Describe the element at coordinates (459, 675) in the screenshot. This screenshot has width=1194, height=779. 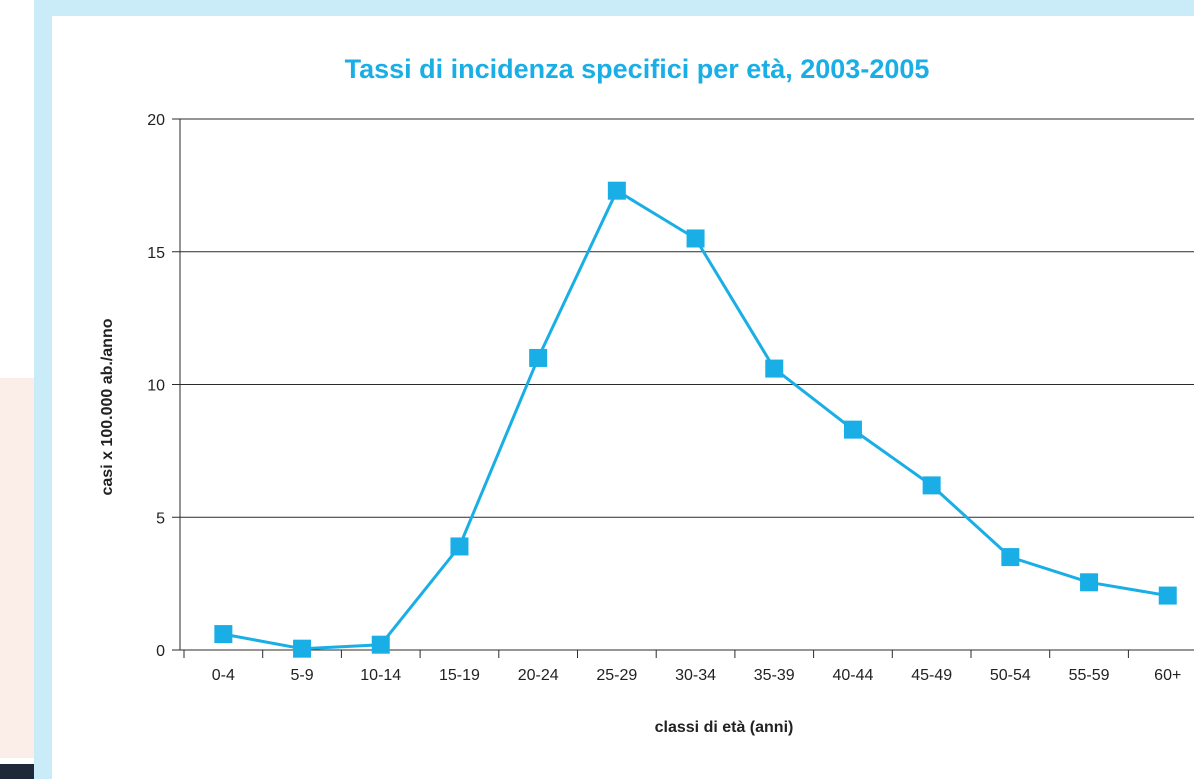
I see `x-tick-label: 15-19` at that location.